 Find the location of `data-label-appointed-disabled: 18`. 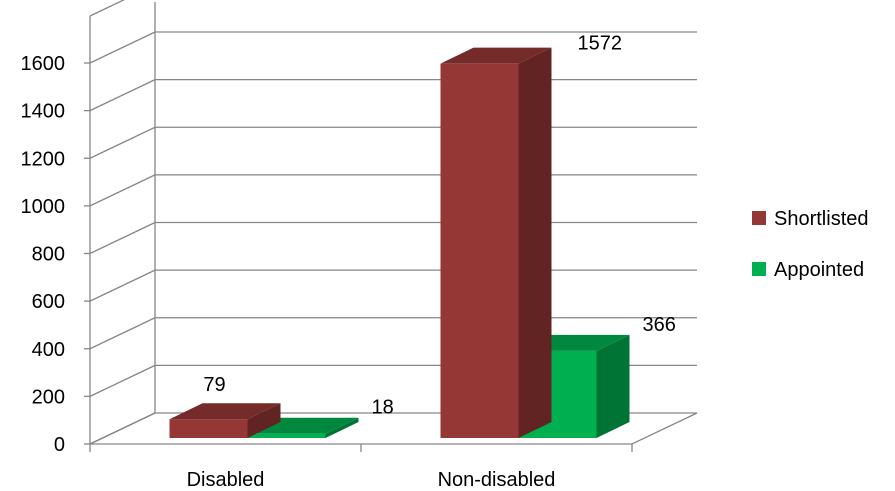

data-label-appointed-disabled: 18 is located at coordinates (383, 408).